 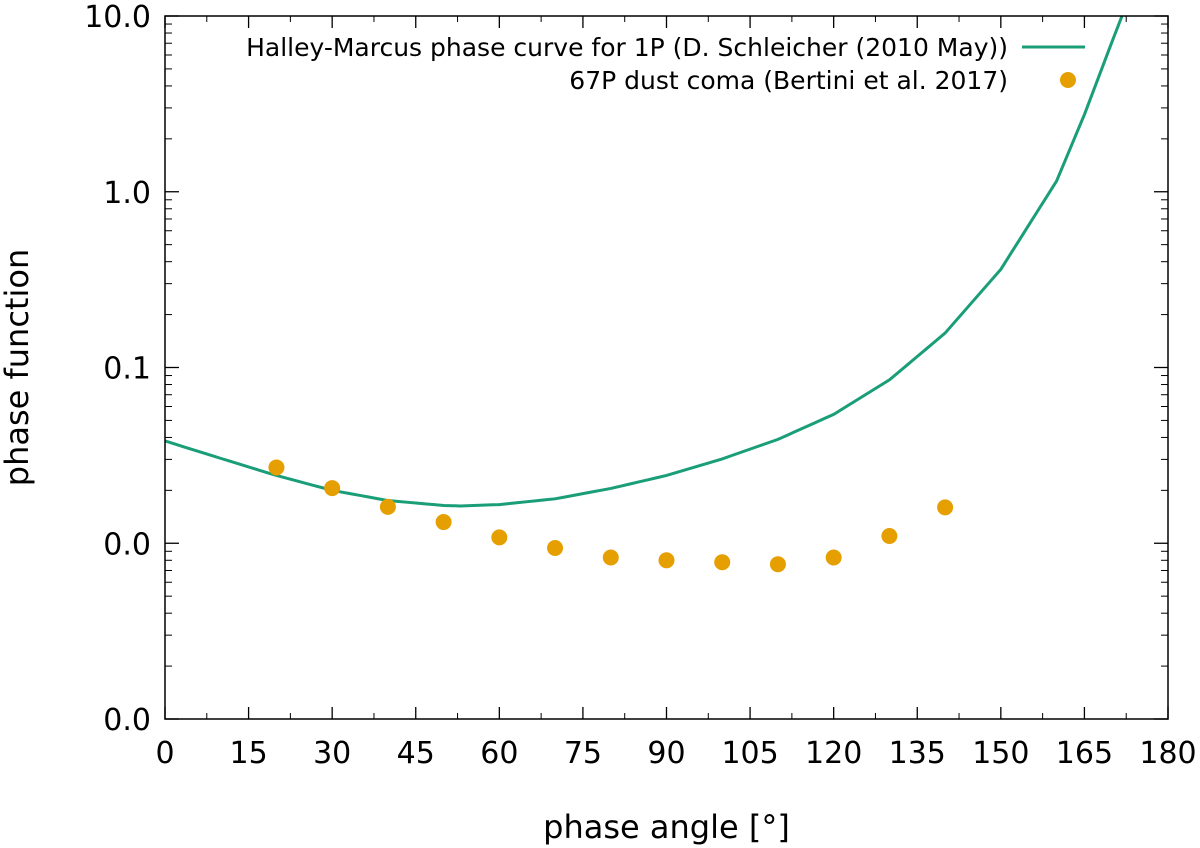 I want to click on x-tick-label: 135, so click(x=917, y=753).